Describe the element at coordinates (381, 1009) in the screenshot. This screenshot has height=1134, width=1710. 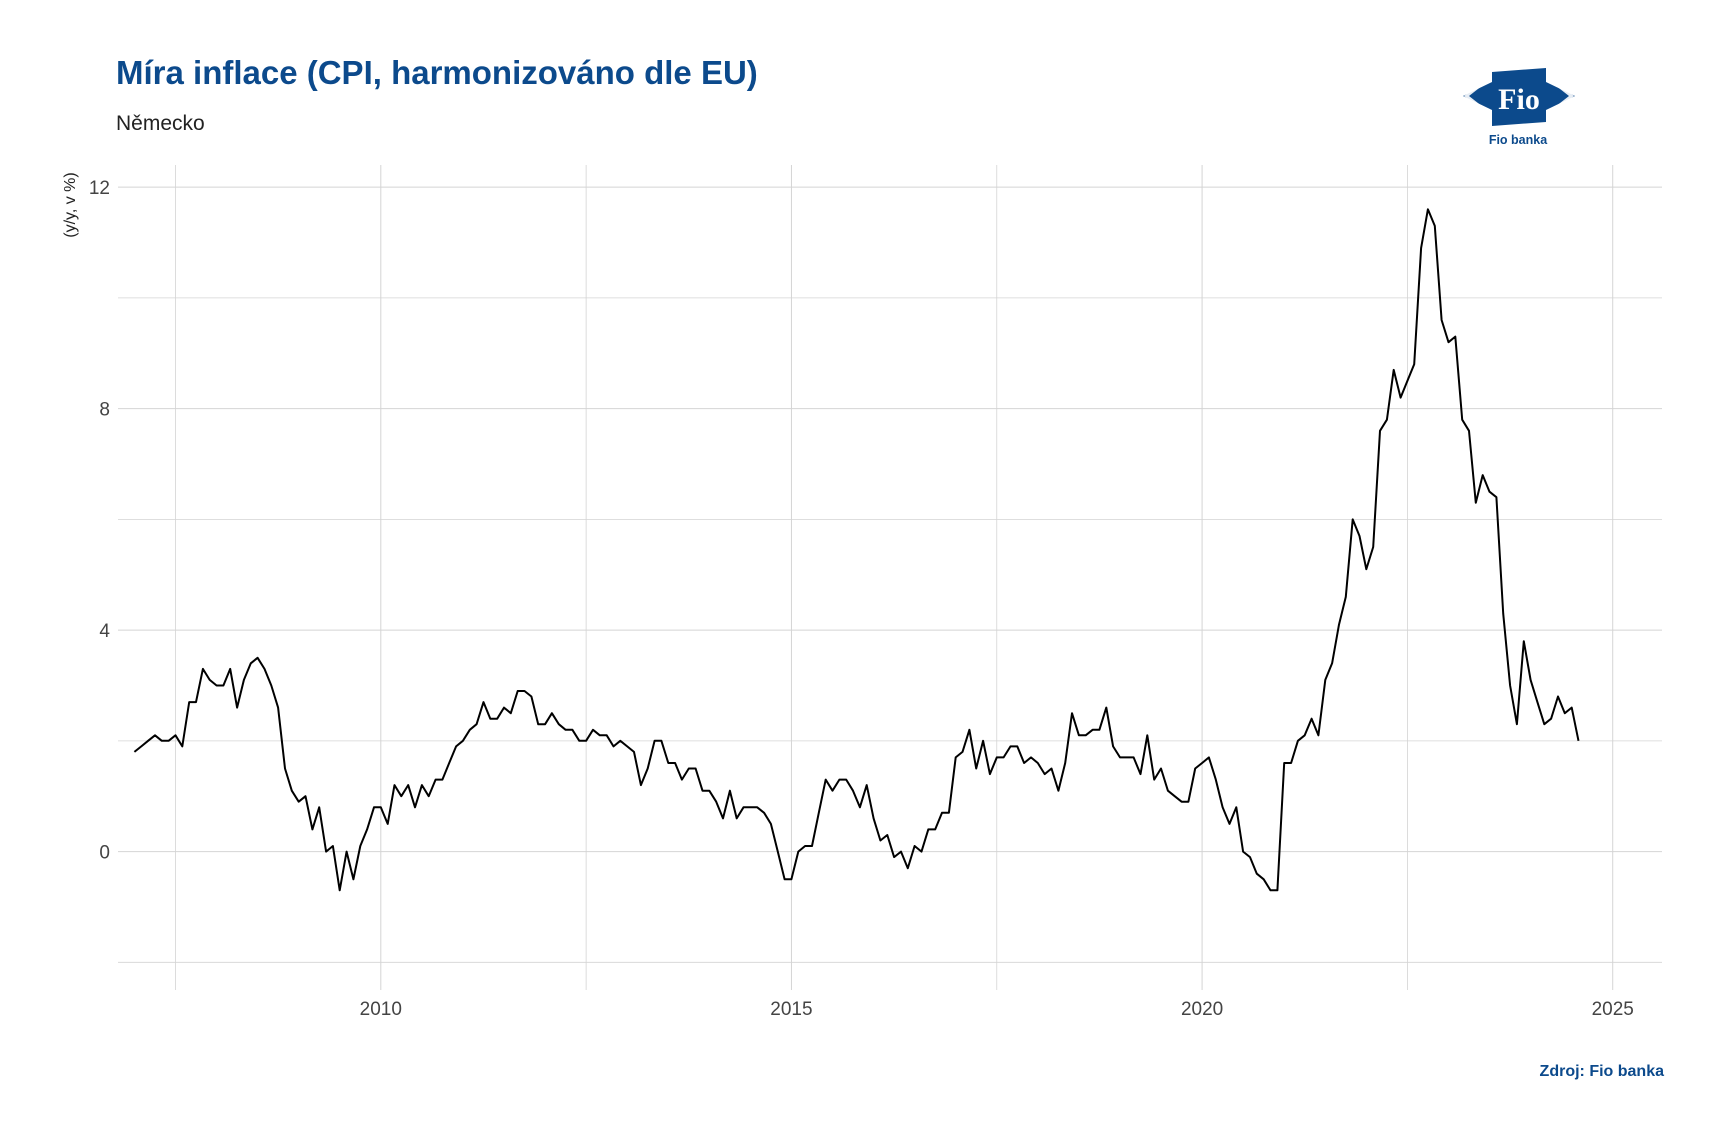
I see `x-tick-label: 2010` at that location.